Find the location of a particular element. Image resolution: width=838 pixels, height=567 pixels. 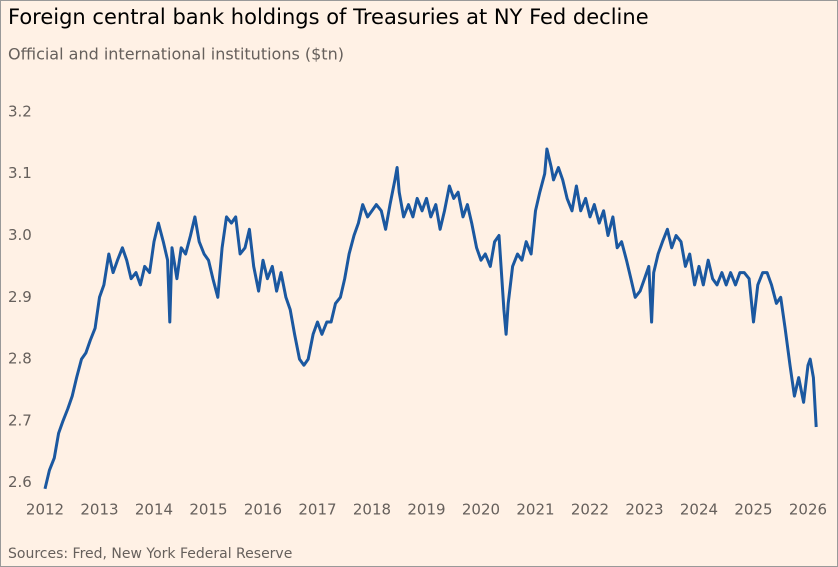

y-tick-label: 2.6 is located at coordinates (20, 482).